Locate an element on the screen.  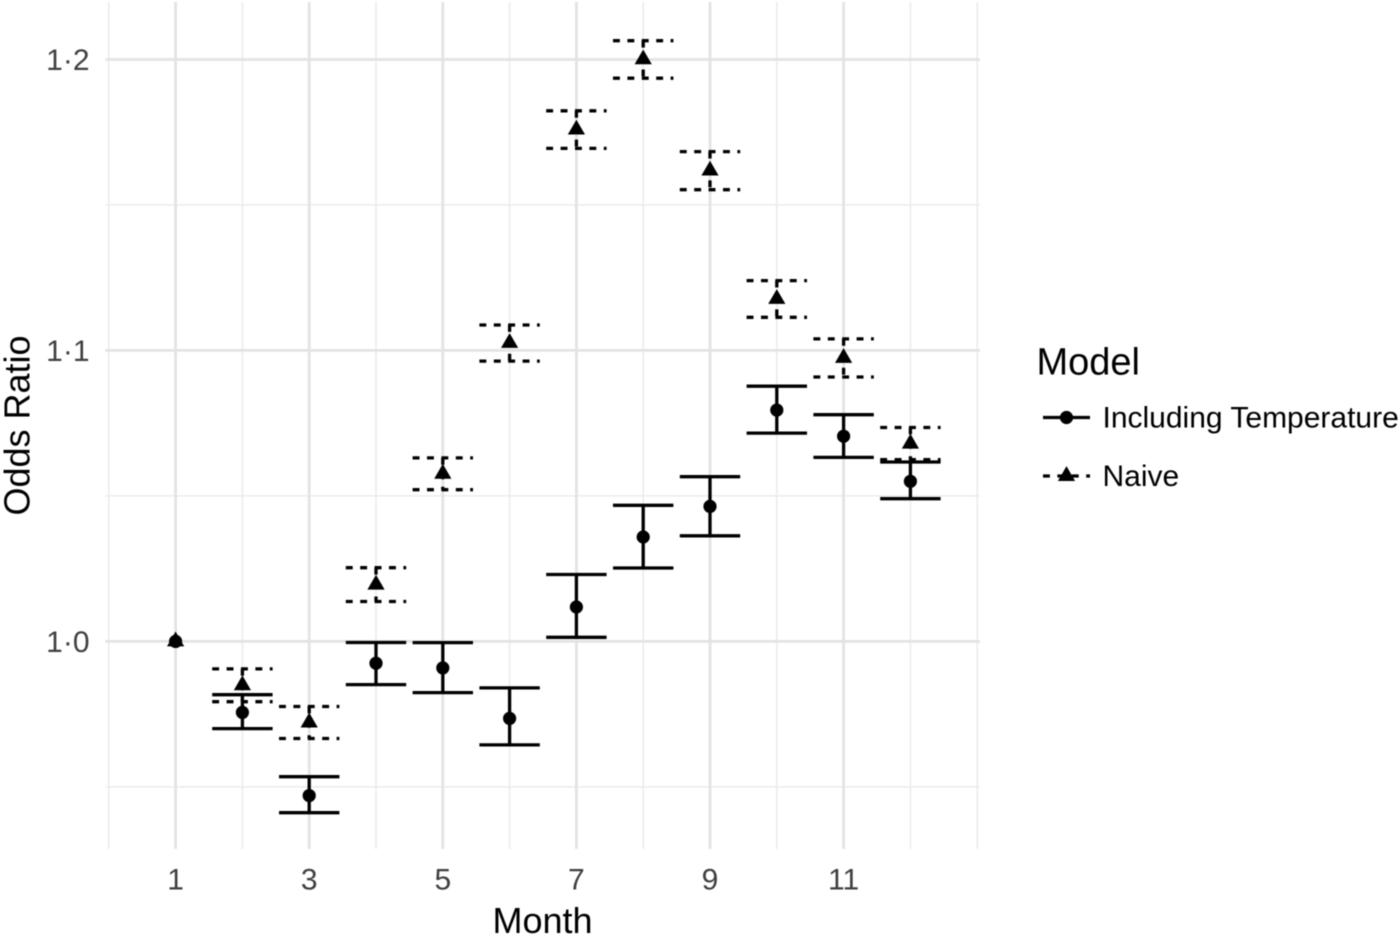
svg-text: Including Temperature is located at coordinates (1251, 417).